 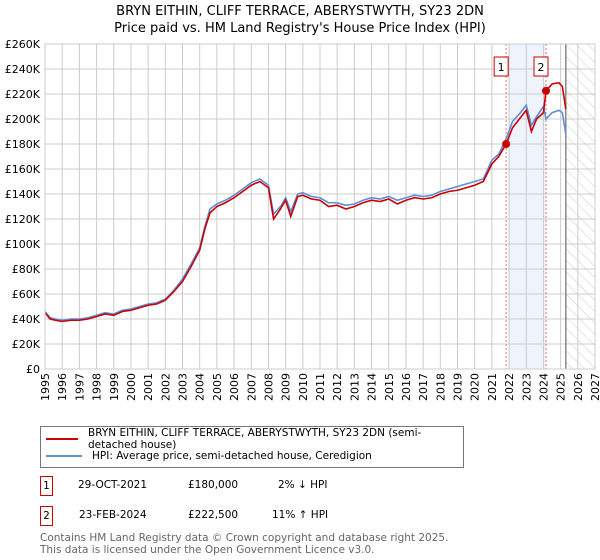 What do you see at coordinates (23, 169) in the screenshot?
I see `y-tick-label: £160K` at bounding box center [23, 169].